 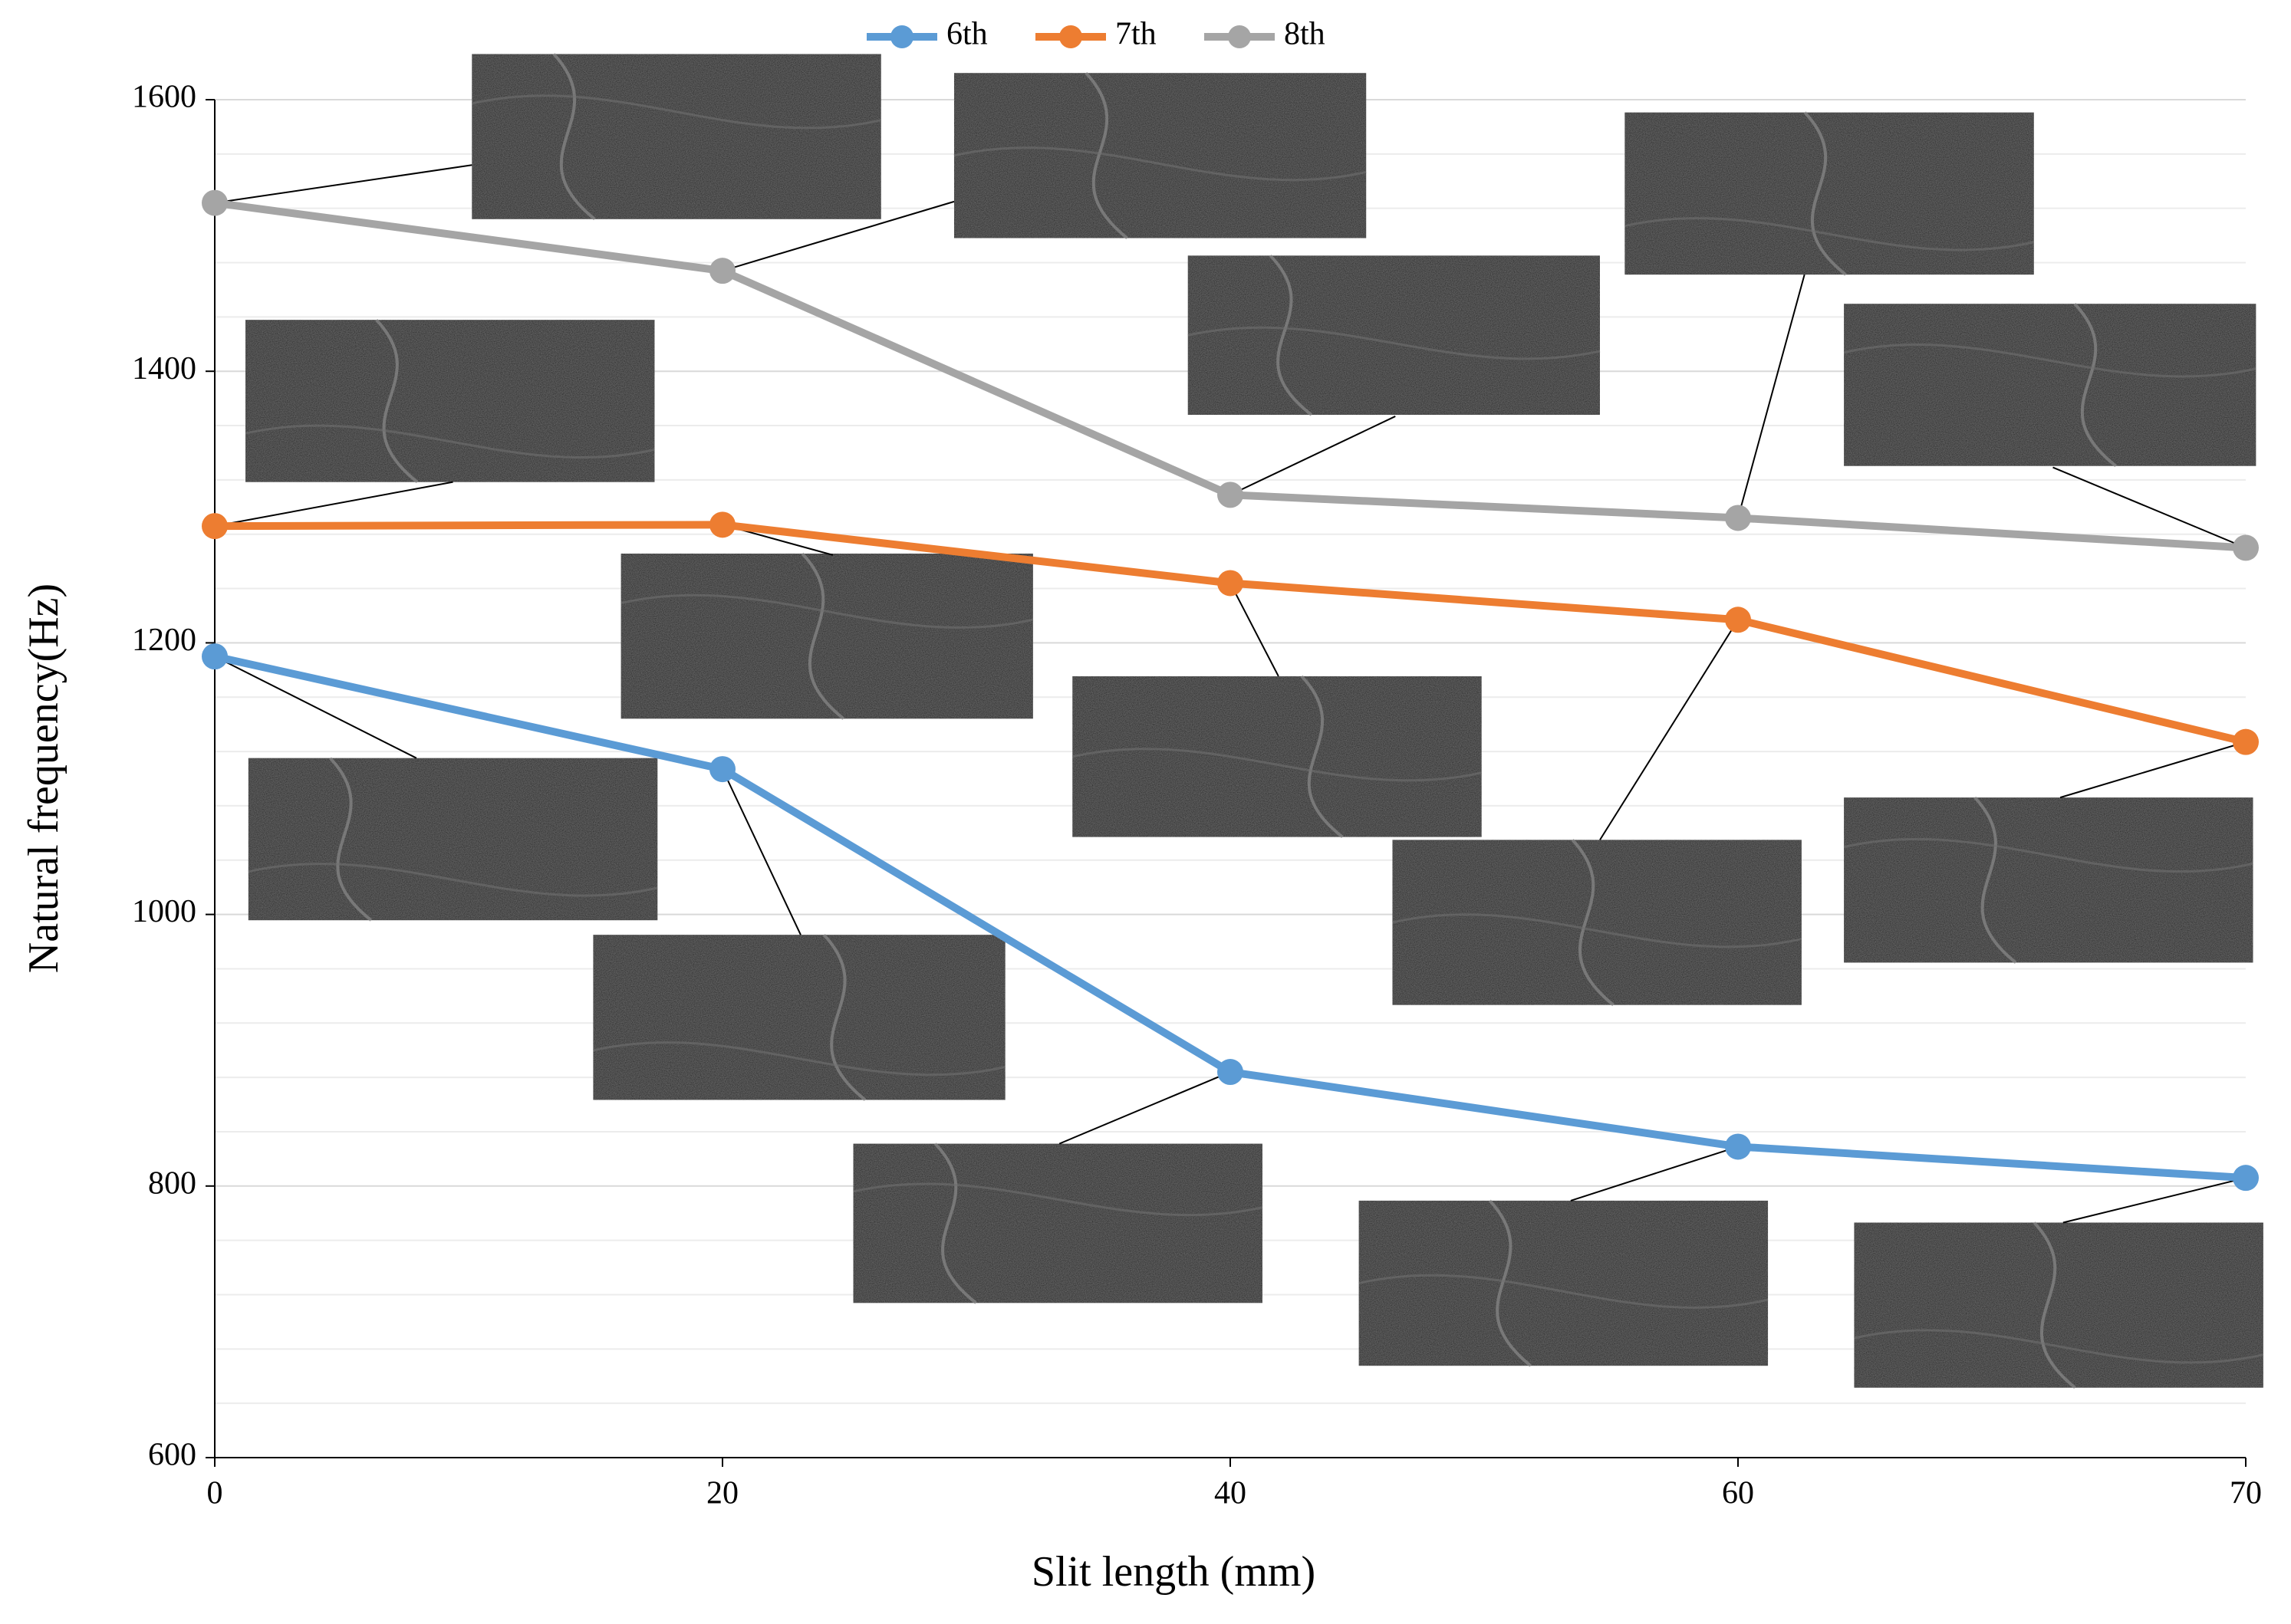 What do you see at coordinates (1136, 34) in the screenshot?
I see `legend-label: 7th` at bounding box center [1136, 34].